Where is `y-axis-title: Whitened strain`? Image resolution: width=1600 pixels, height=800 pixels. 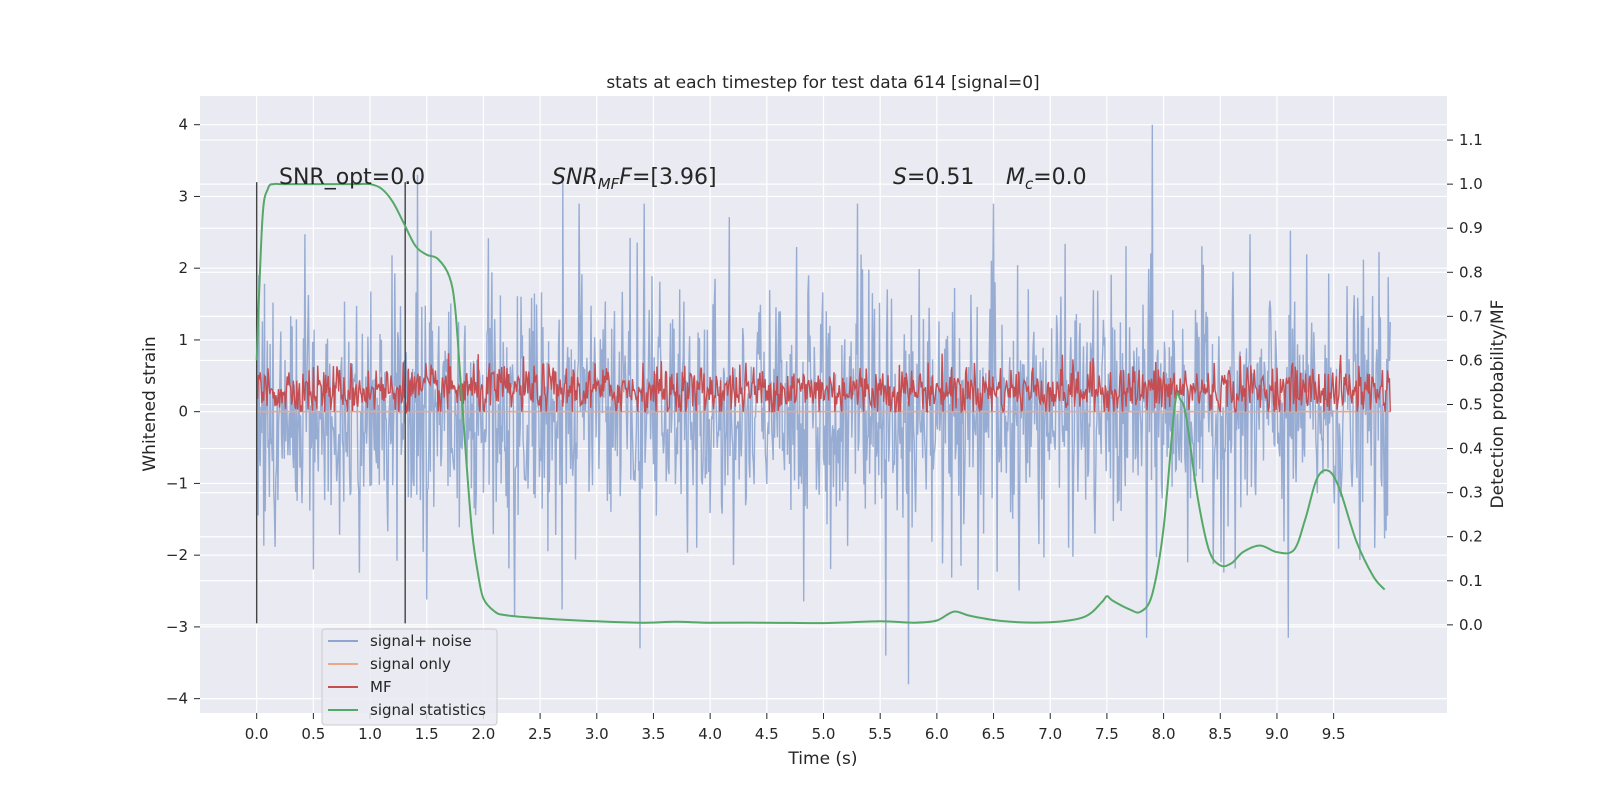
y-axis-title: Whitened strain is located at coordinates (150, 403).